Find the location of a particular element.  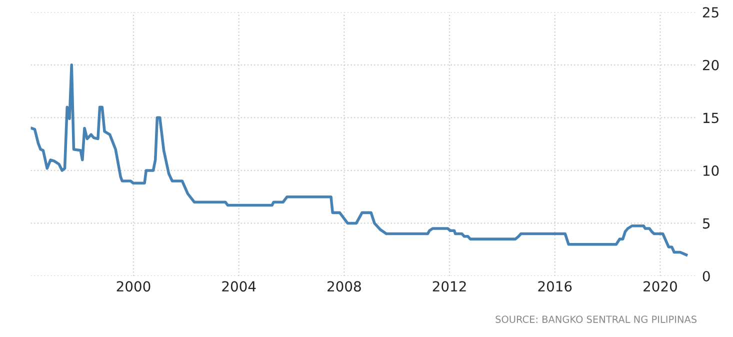

x-tick-label: 2000 is located at coordinates (133, 286).